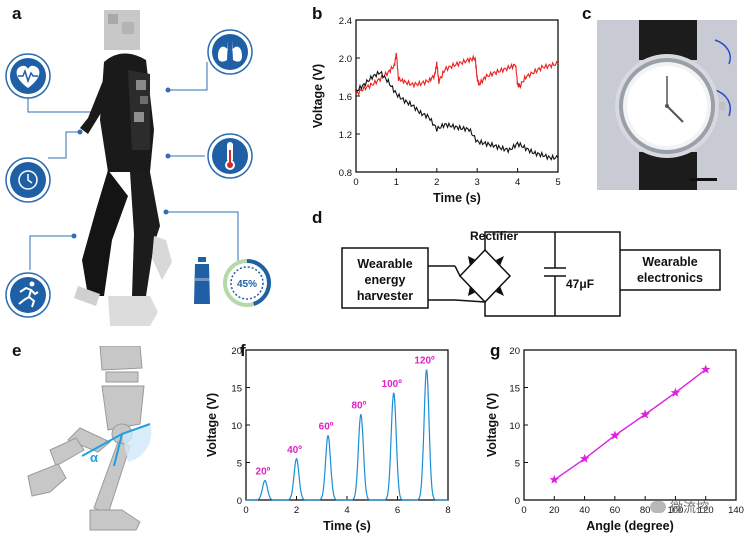  I want to click on x-tick-label: 60, so click(615, 510).